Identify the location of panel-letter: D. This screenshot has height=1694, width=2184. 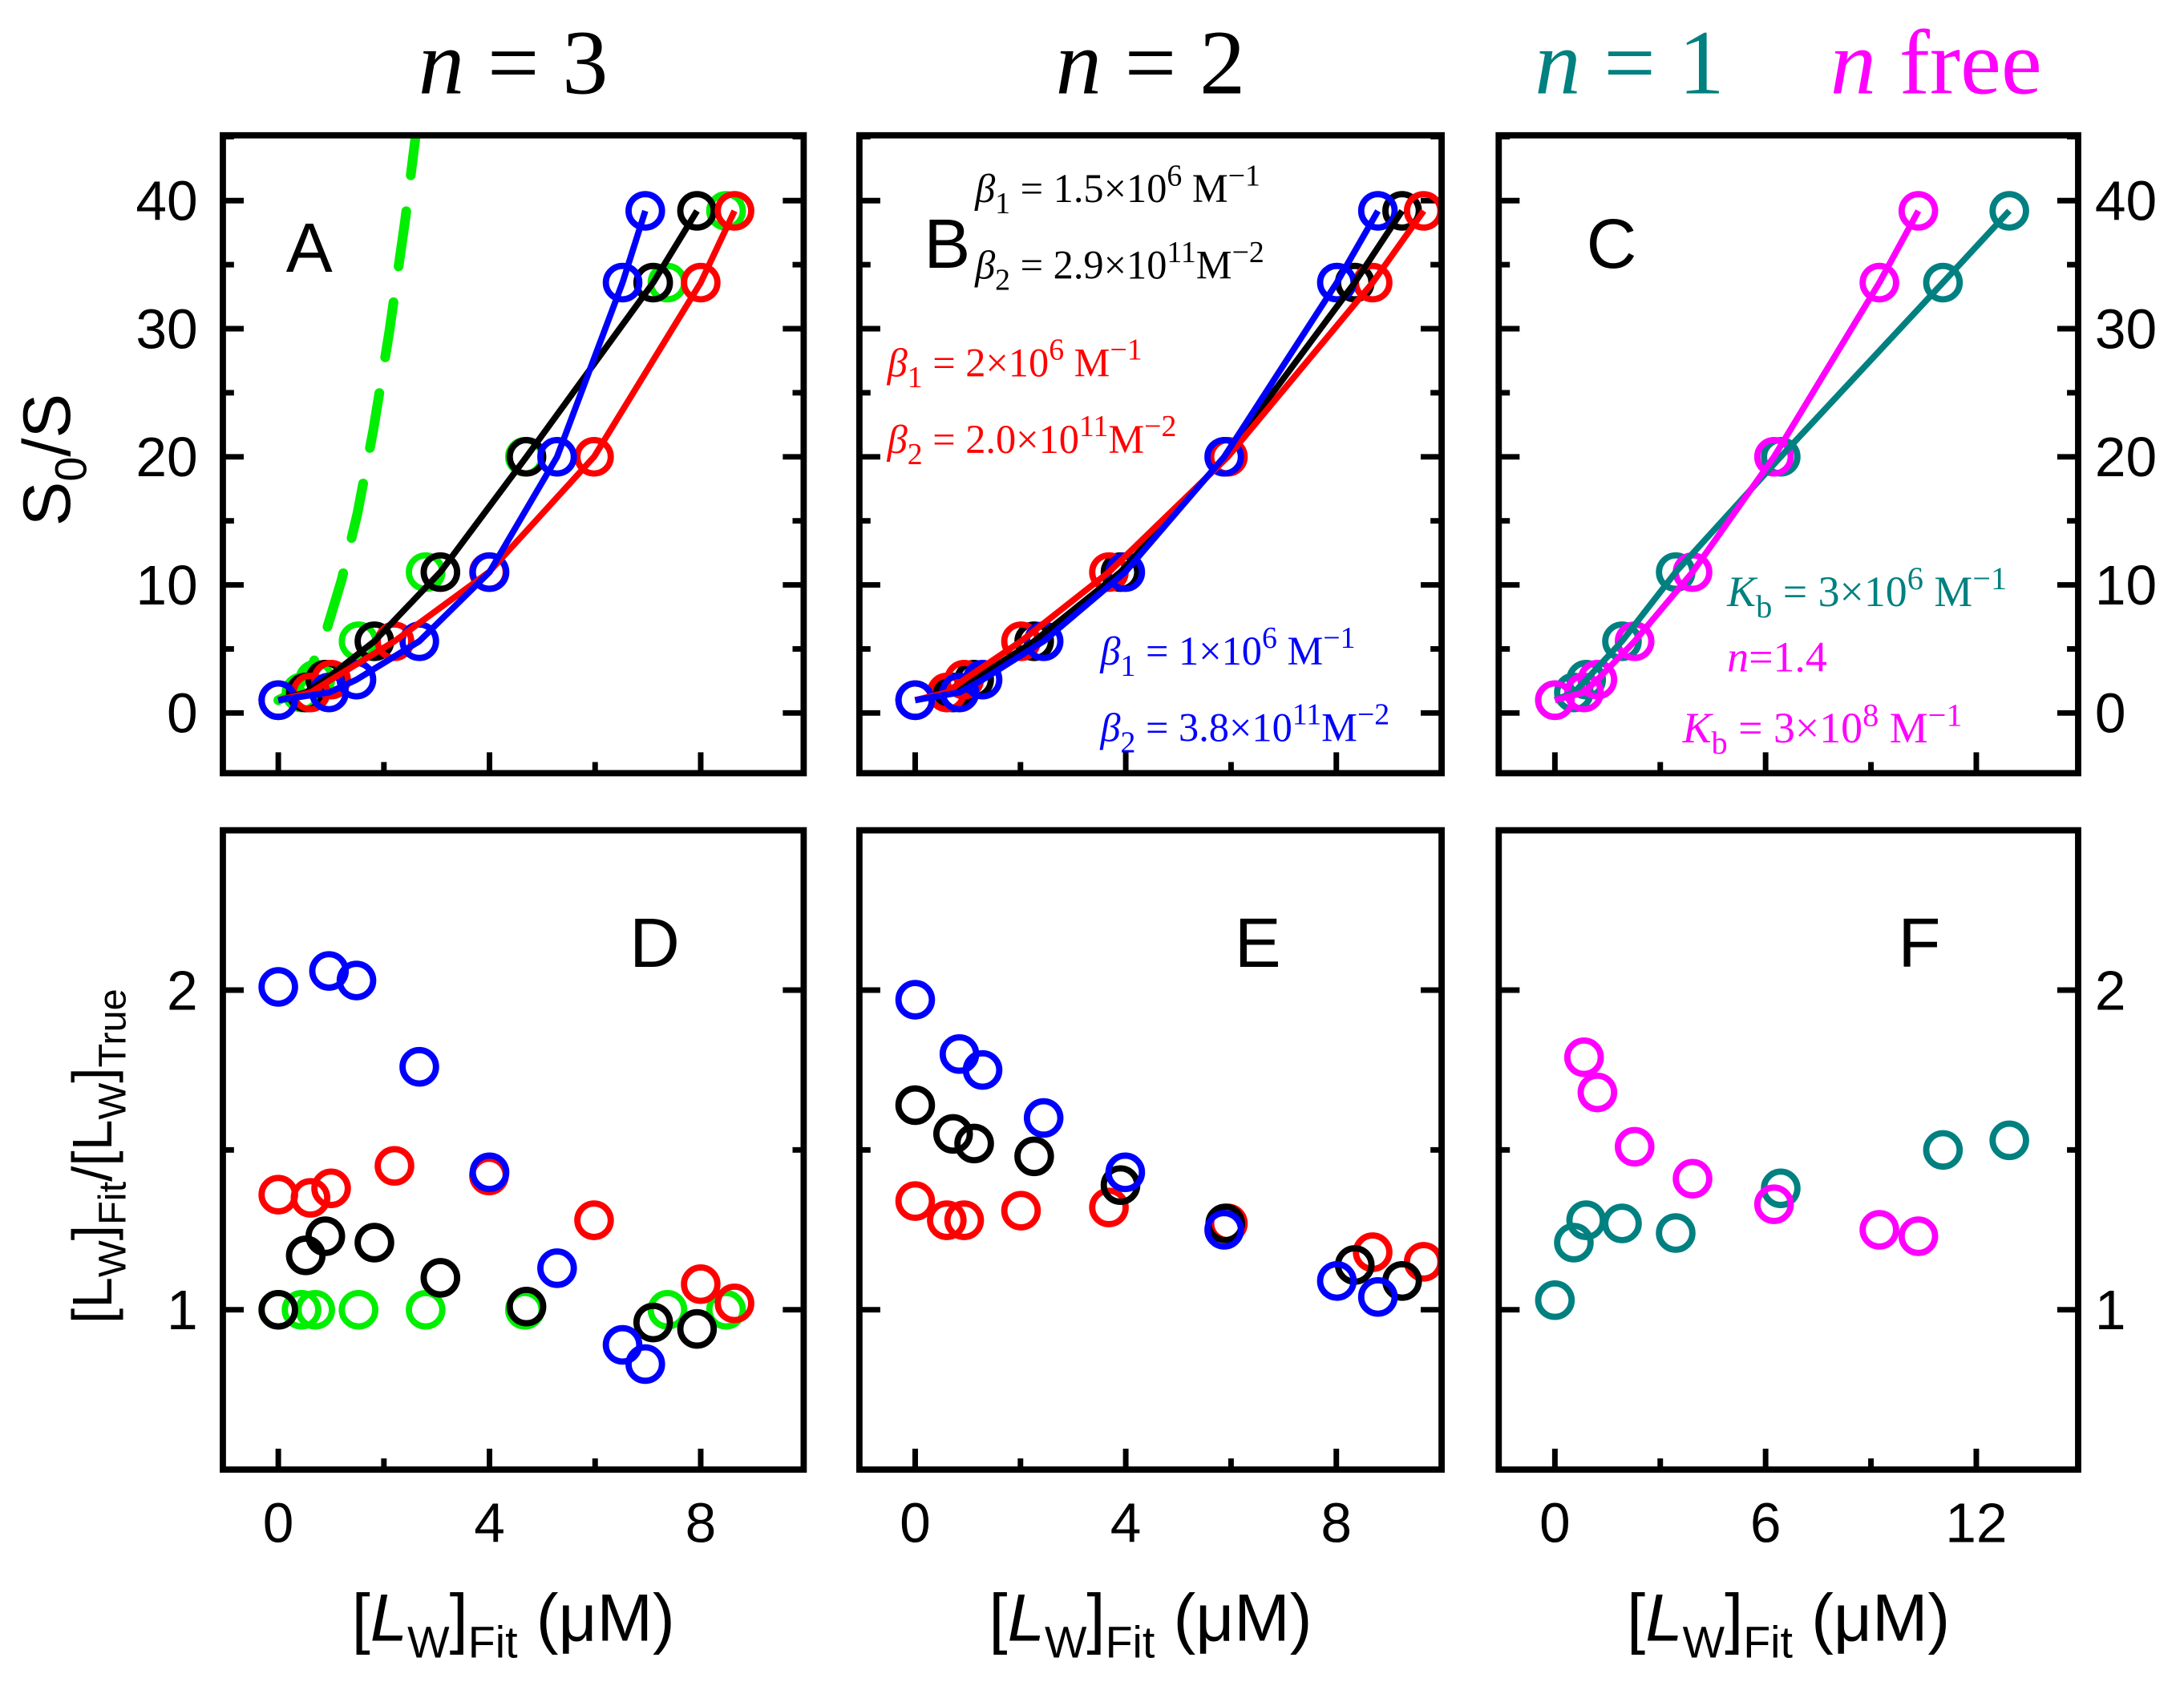
(654, 943).